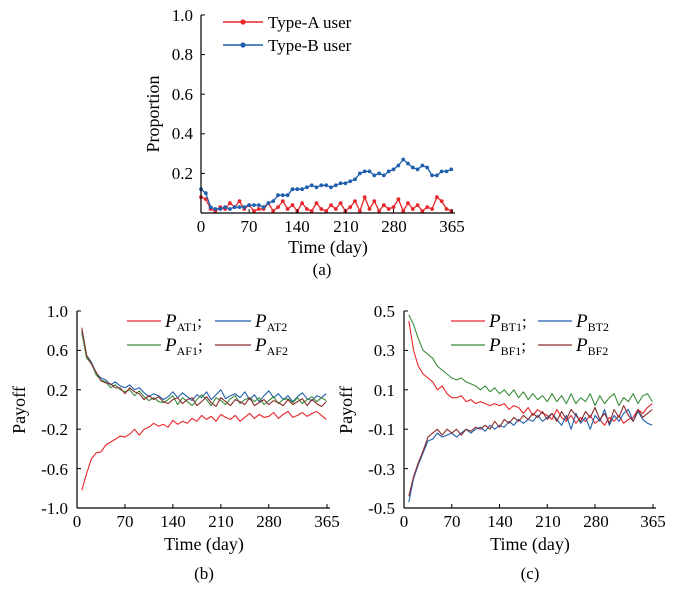 The height and width of the screenshot is (589, 694). Describe the element at coordinates (596, 521) in the screenshot. I see `panel-c-xtick-label: 280` at that location.